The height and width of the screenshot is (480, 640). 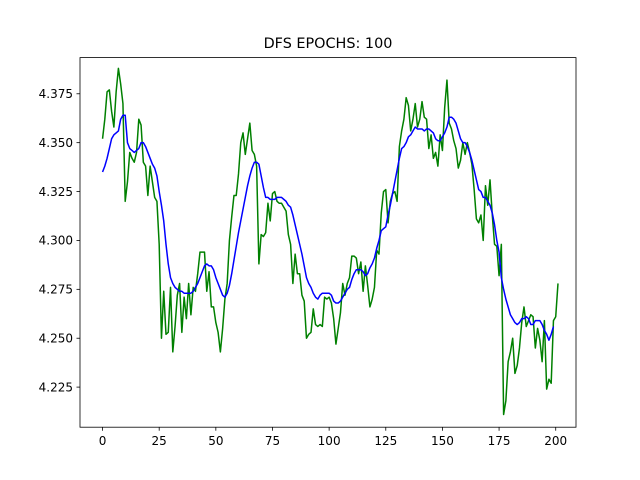 I want to click on x-tick-label: 200, so click(x=555, y=441).